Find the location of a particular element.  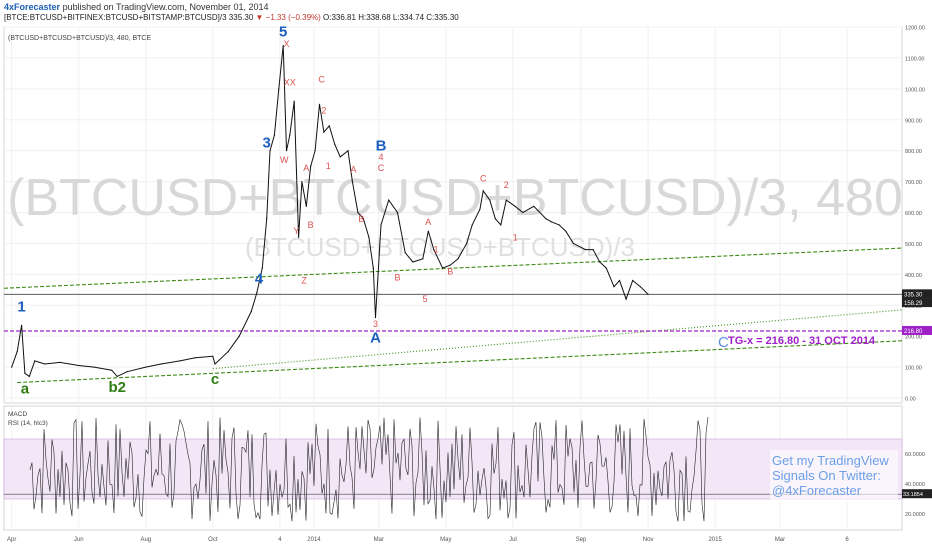

author-link: 4xForecaster is located at coordinates (32, 7).